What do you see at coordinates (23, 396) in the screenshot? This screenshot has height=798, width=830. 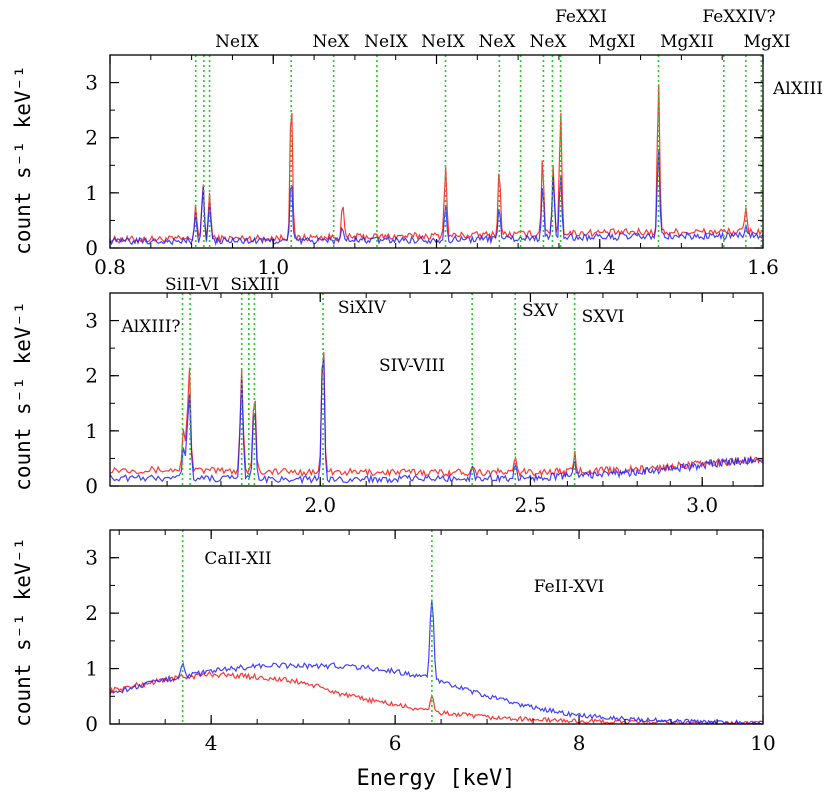 I see `y-axis-label-middle: count s⁻¹ keV⁻¹` at bounding box center [23, 396].